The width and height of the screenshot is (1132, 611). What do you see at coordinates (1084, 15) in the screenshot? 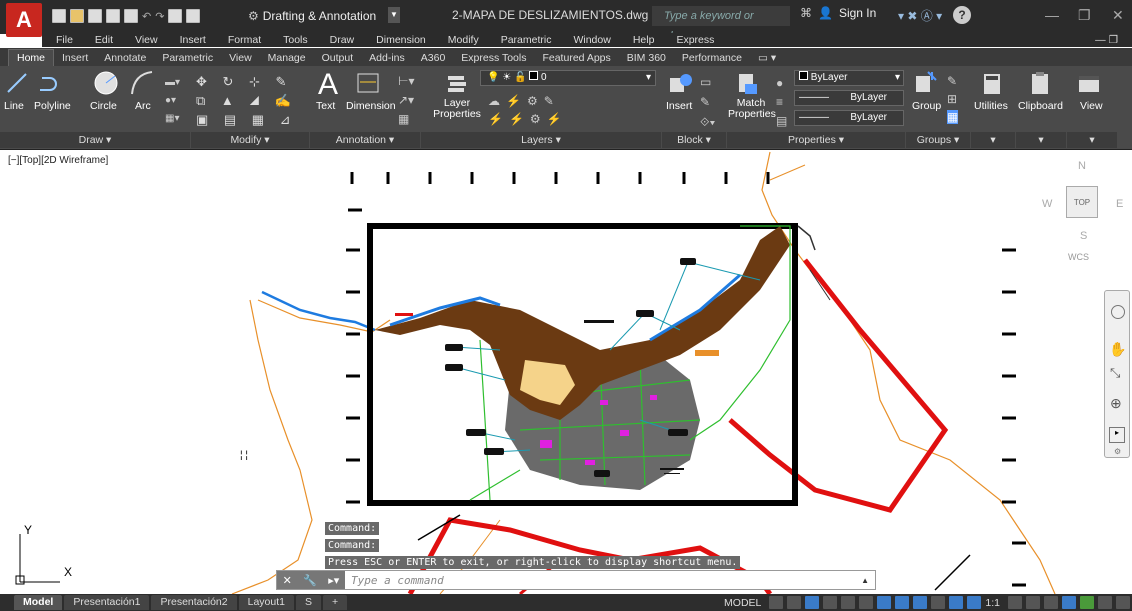
I see `restore-icon: ❐` at bounding box center [1084, 15].